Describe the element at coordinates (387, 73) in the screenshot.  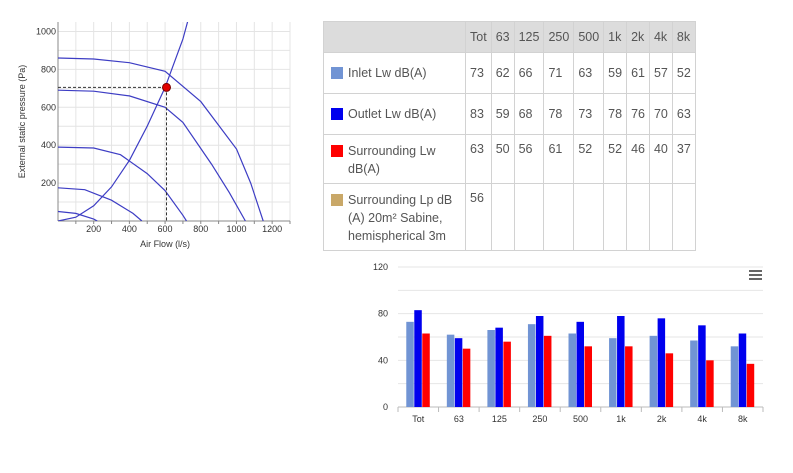
I see `row-label: Inlet Lw dB(A)` at that location.